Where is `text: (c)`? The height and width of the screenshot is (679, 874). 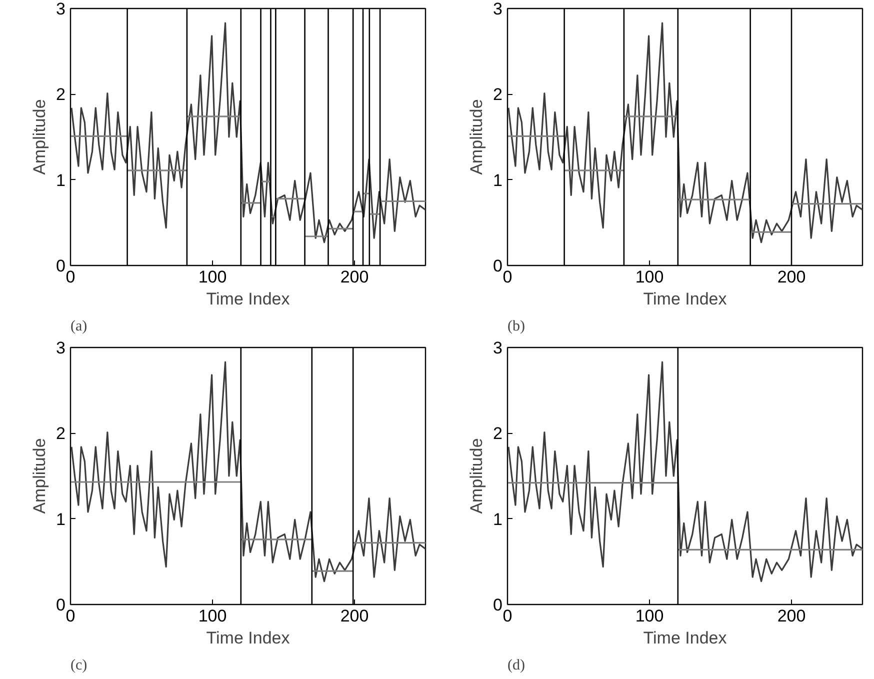 text: (c) is located at coordinates (79, 666).